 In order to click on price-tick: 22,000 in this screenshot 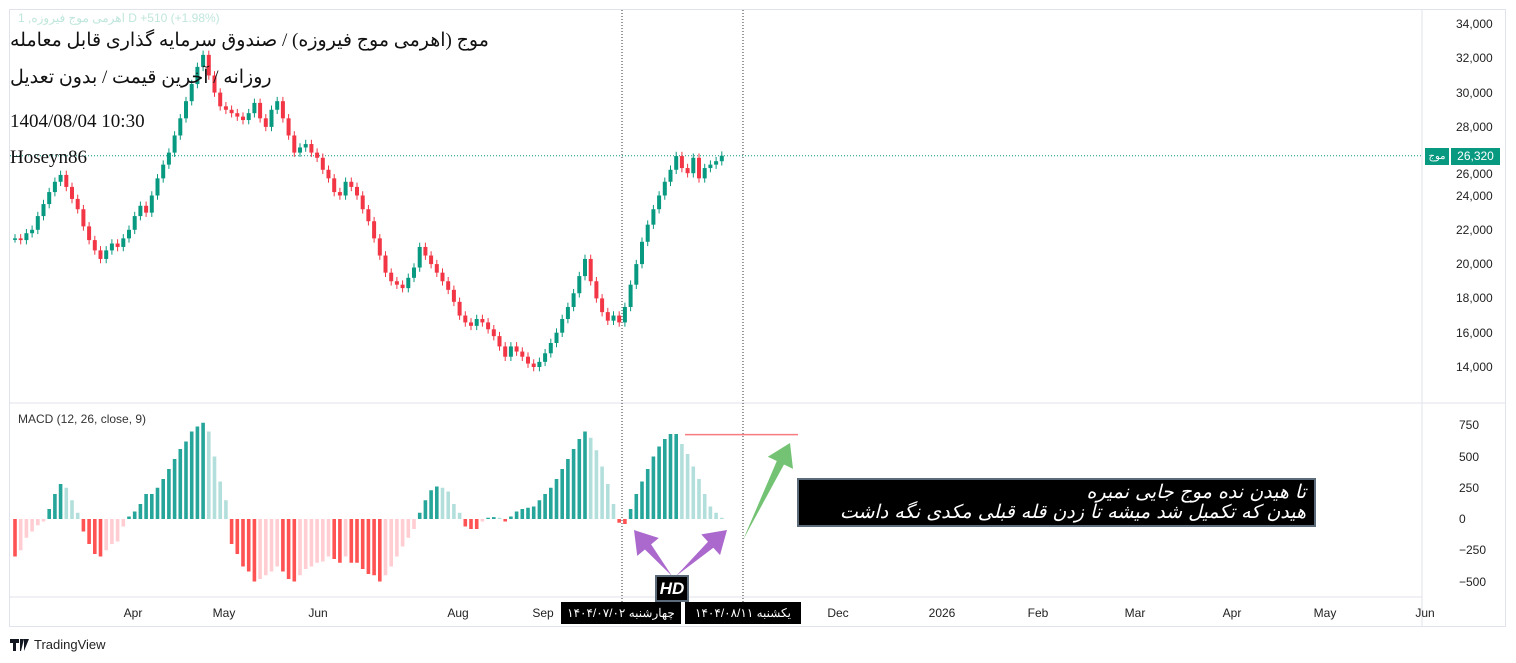, I will do `click(1474, 229)`.